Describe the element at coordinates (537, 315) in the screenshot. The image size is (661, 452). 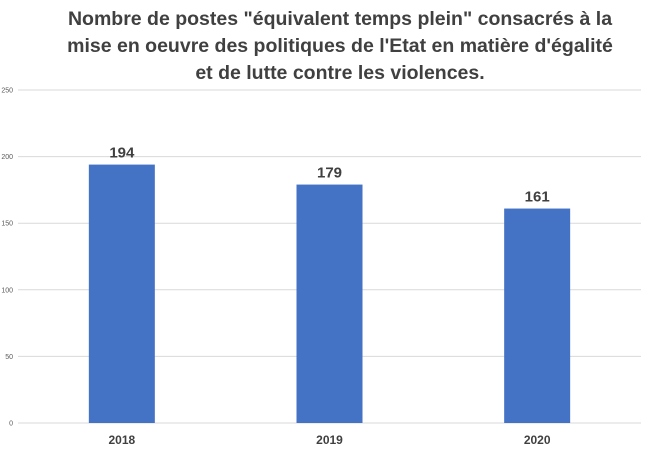
I see `bar-2020` at that location.